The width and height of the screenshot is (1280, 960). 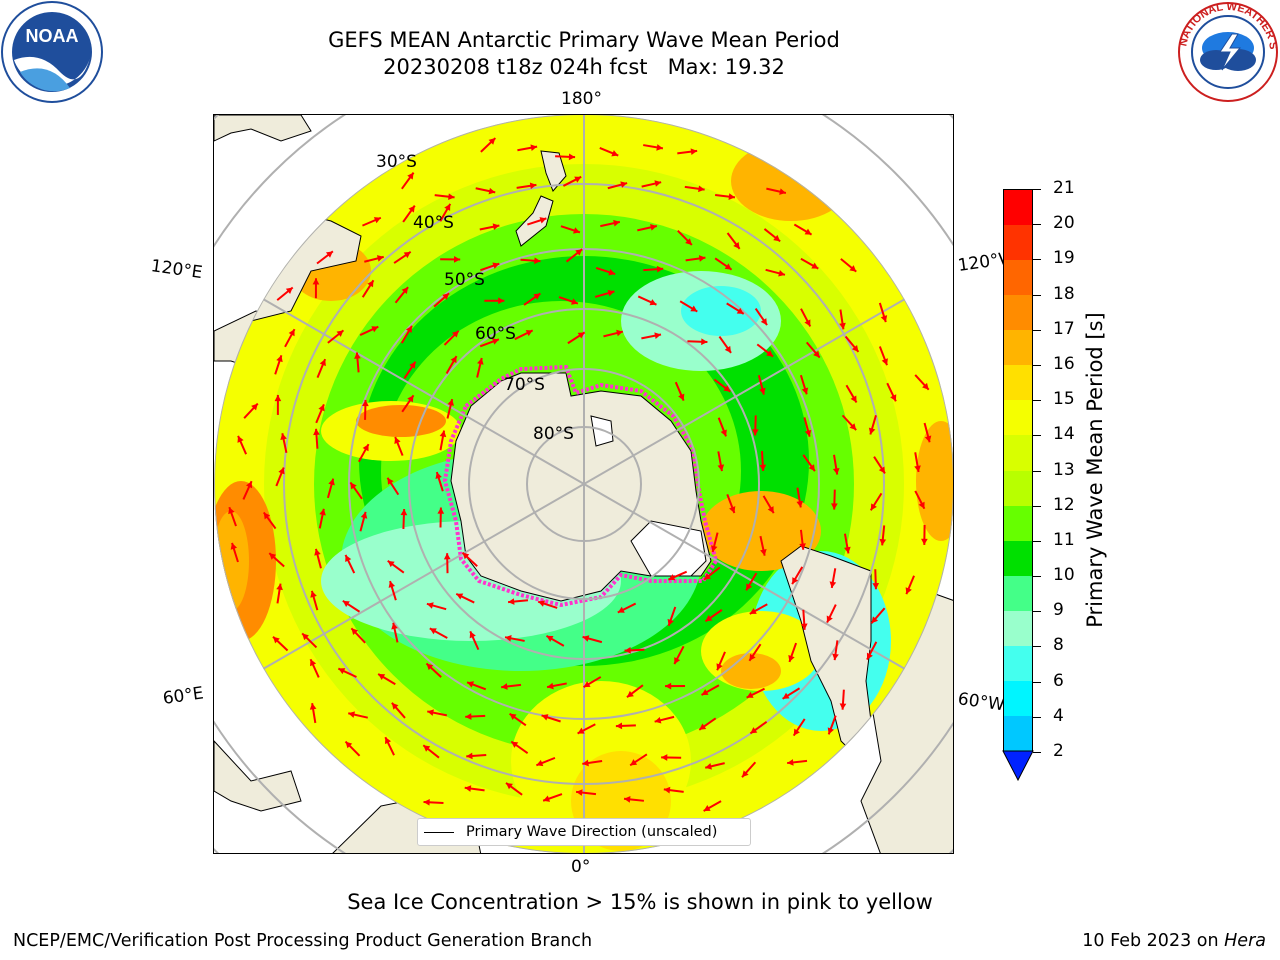 What do you see at coordinates (1064, 469) in the screenshot?
I see `colorbar-tick-label: 13` at bounding box center [1064, 469].